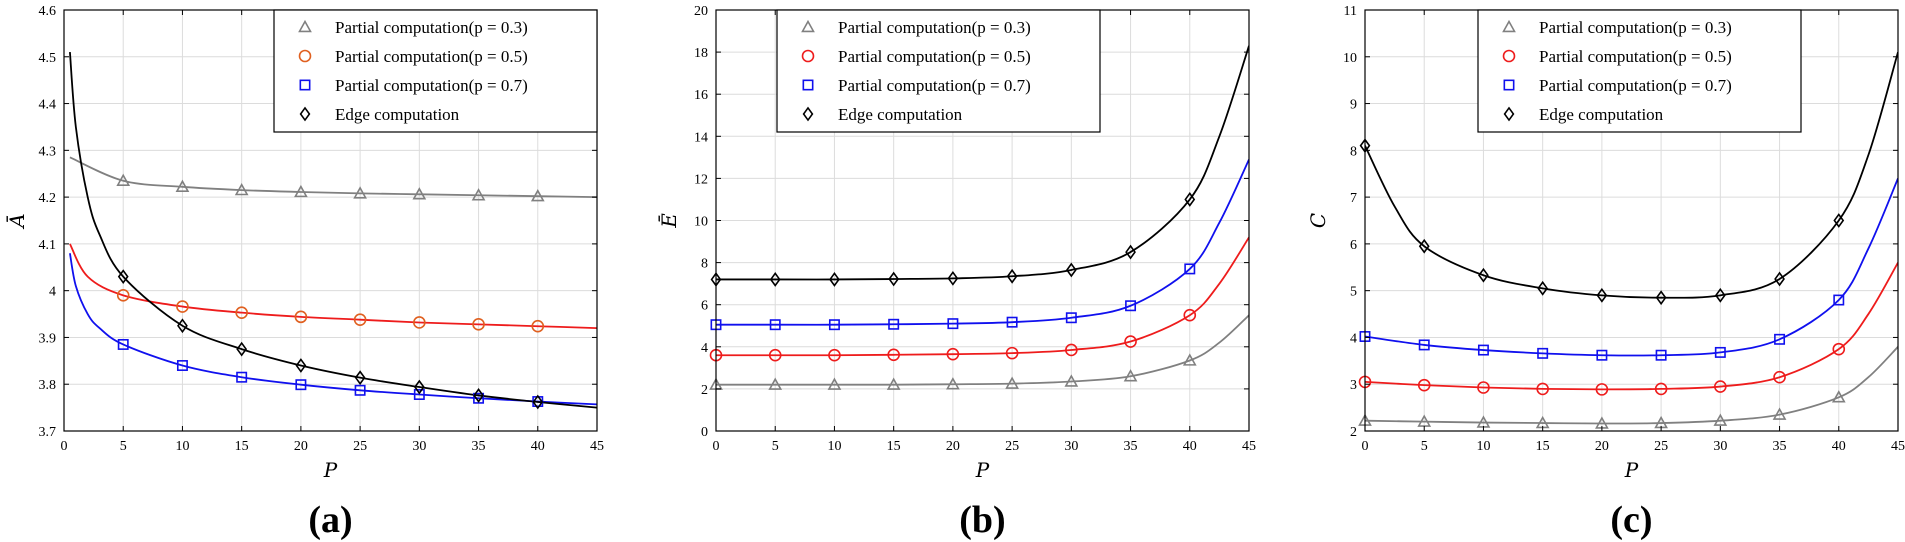 The width and height of the screenshot is (1905, 542). Describe the element at coordinates (669, 221) in the screenshot. I see `y-axis-label: Ē` at that location.